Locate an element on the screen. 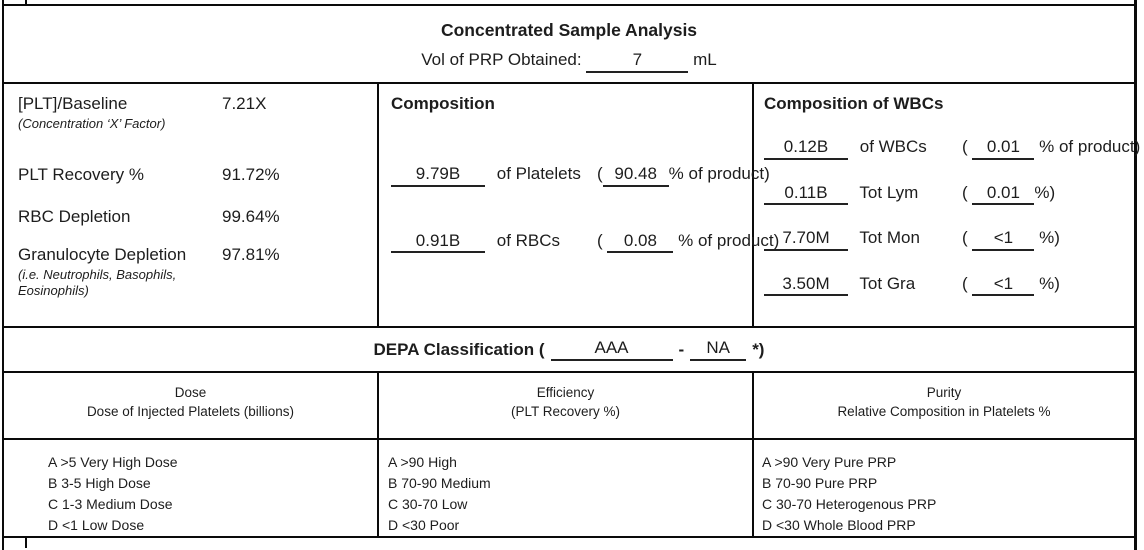  list-item: B 3-5 High Dose is located at coordinates (99, 483).